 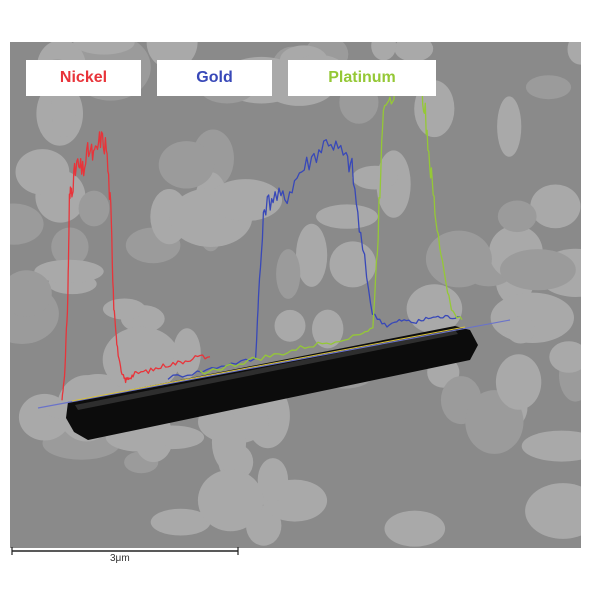 I want to click on legend-label-platinum: Platinum, so click(x=362, y=77).